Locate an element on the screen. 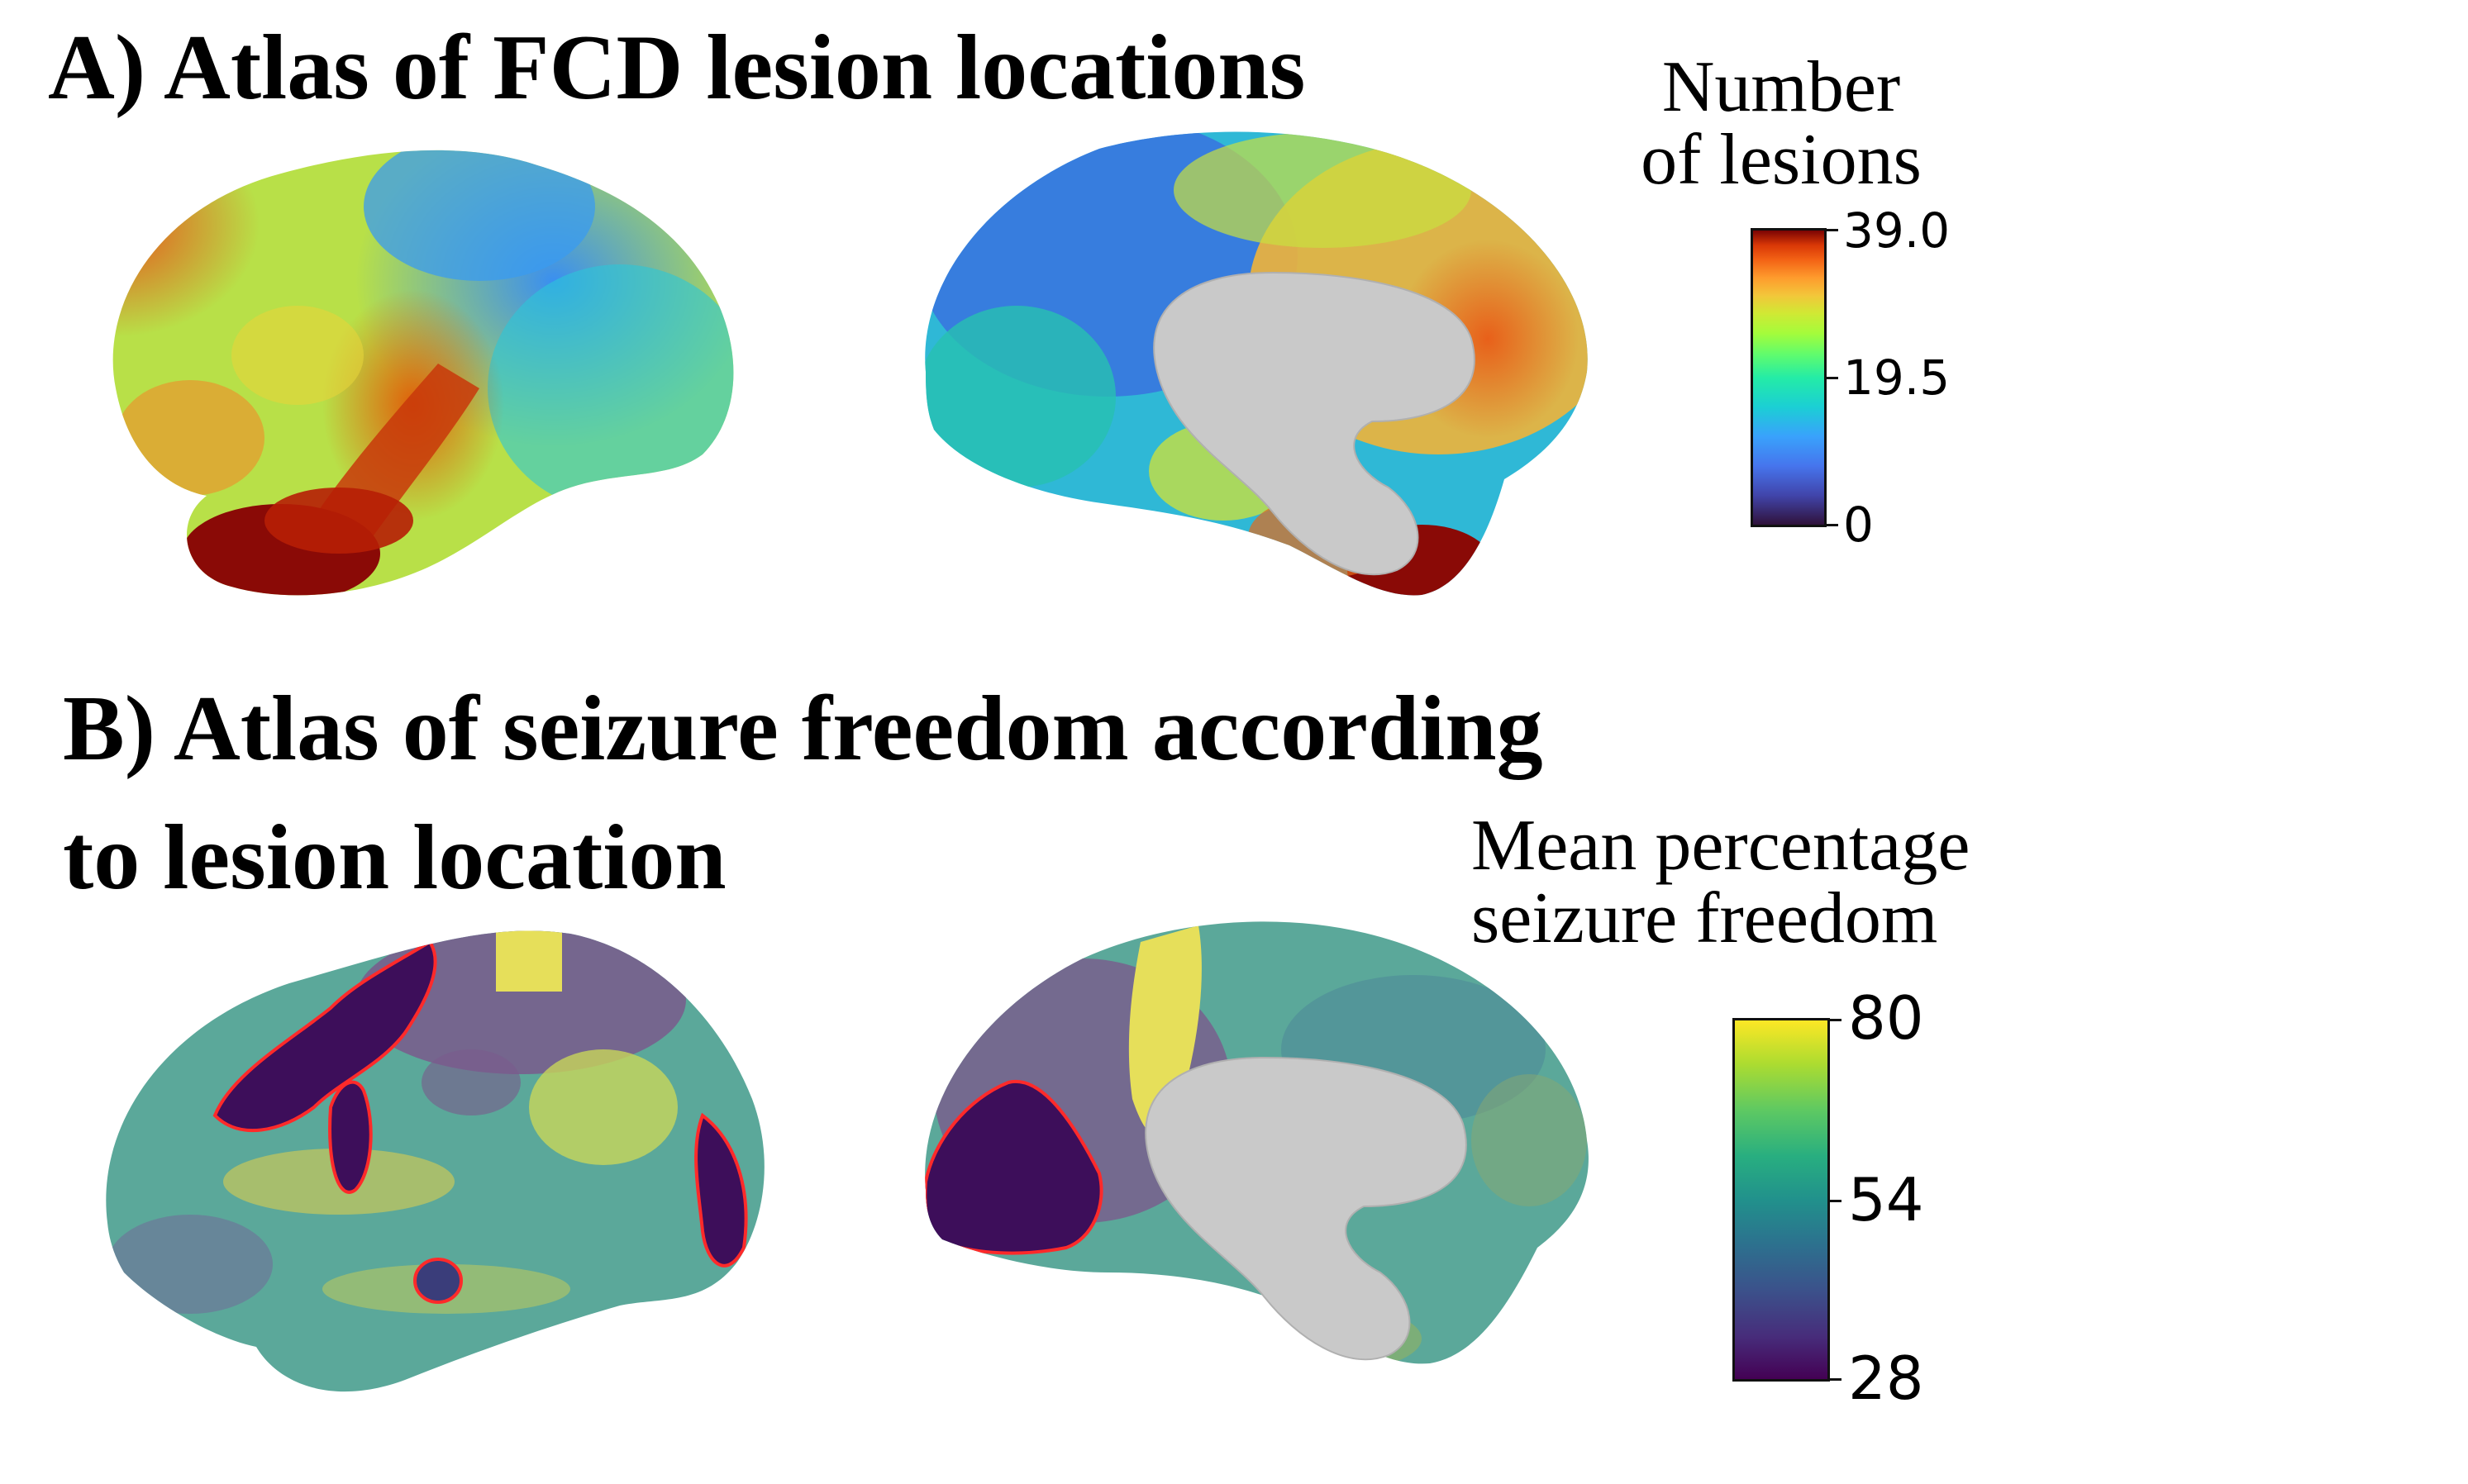 Image resolution: width=2468 pixels, height=1484 pixels. panel-b-legend-title: Mean percentage seizure freedom is located at coordinates (1768, 882).